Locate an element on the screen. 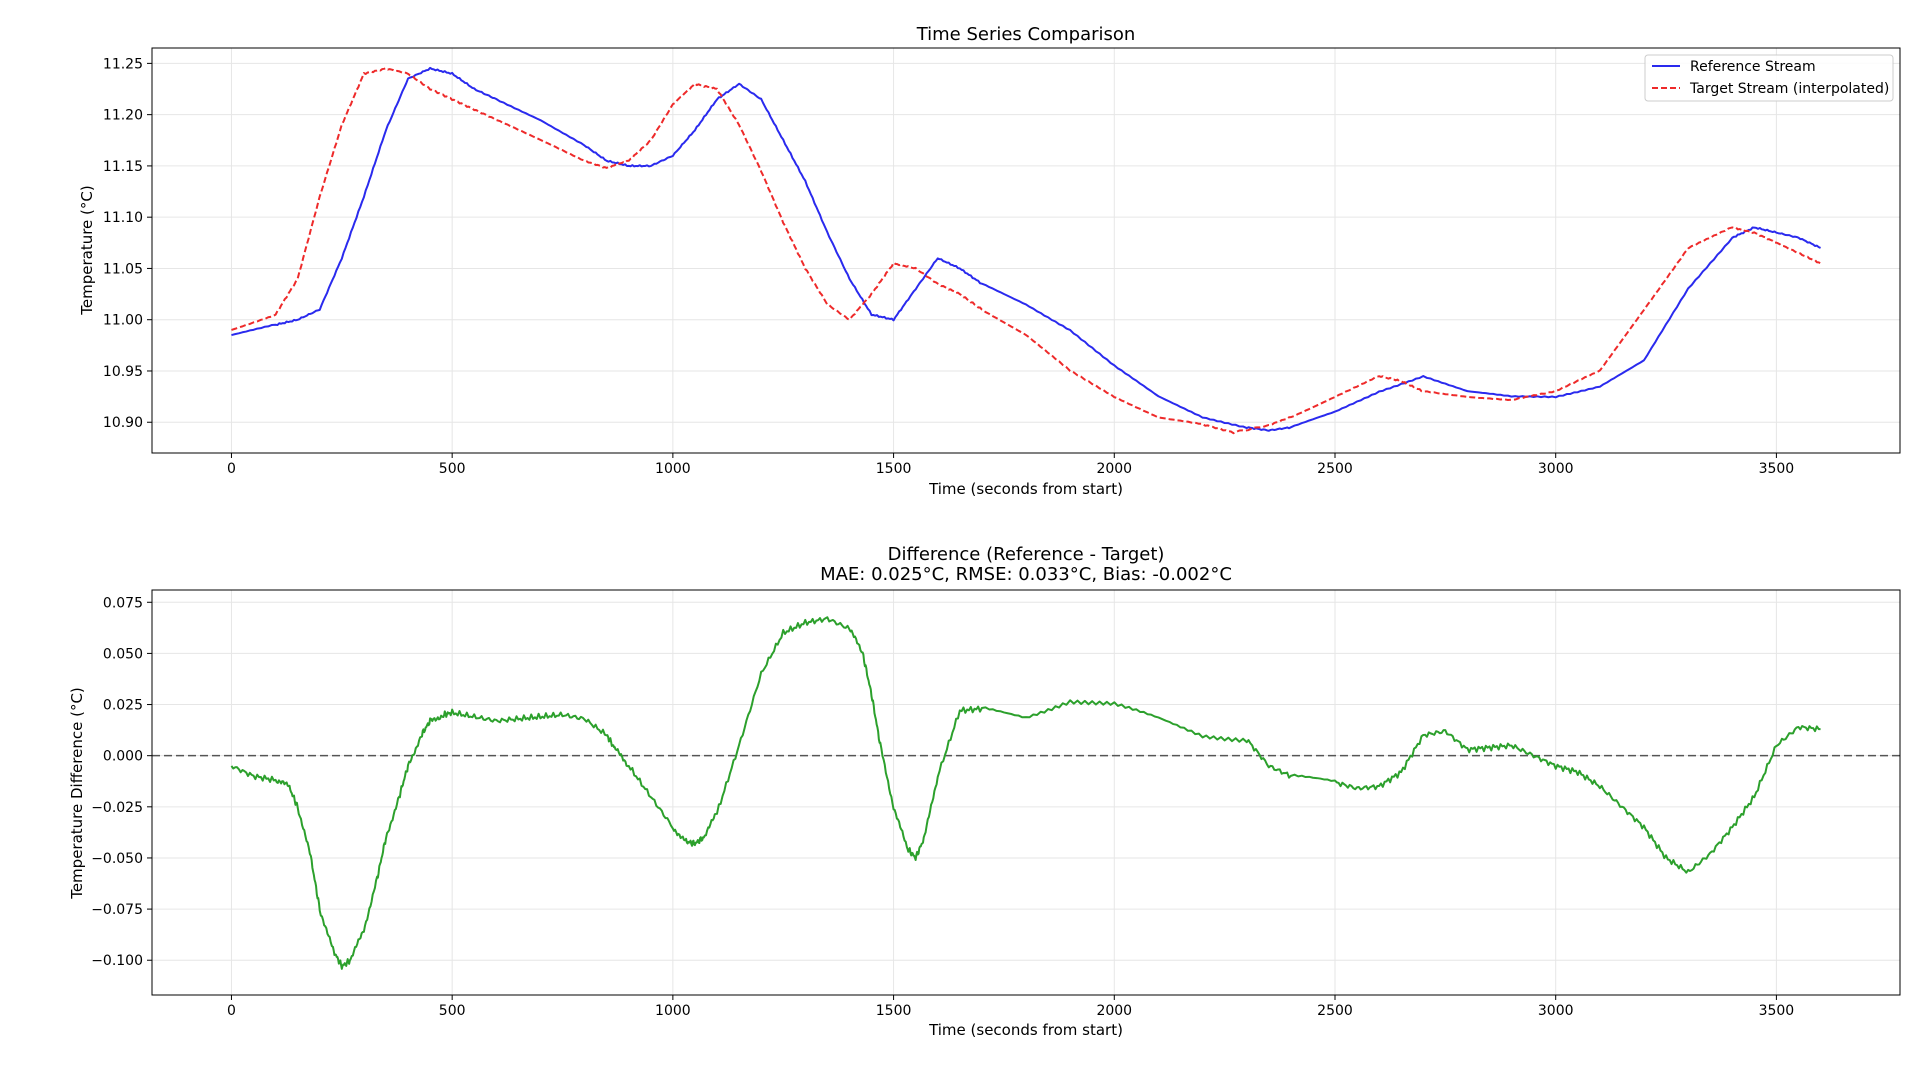  y-tick-label: 0.050 is located at coordinates (123, 654).